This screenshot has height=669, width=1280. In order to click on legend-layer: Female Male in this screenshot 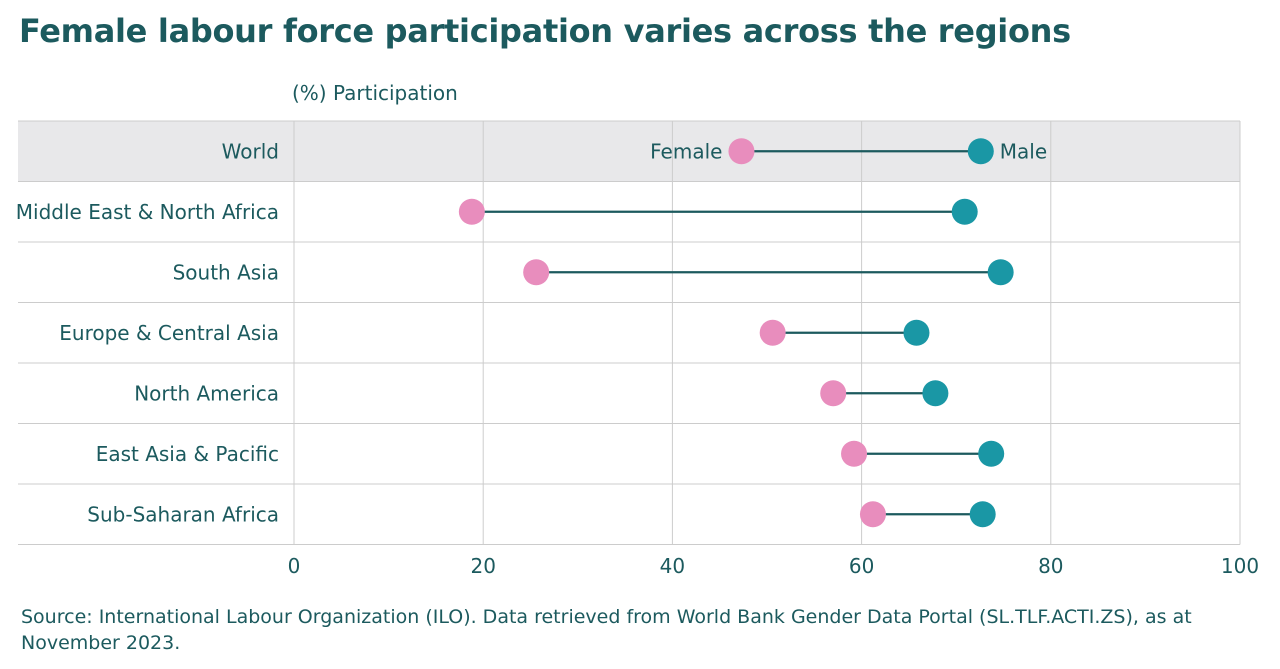, I will do `click(848, 151)`.